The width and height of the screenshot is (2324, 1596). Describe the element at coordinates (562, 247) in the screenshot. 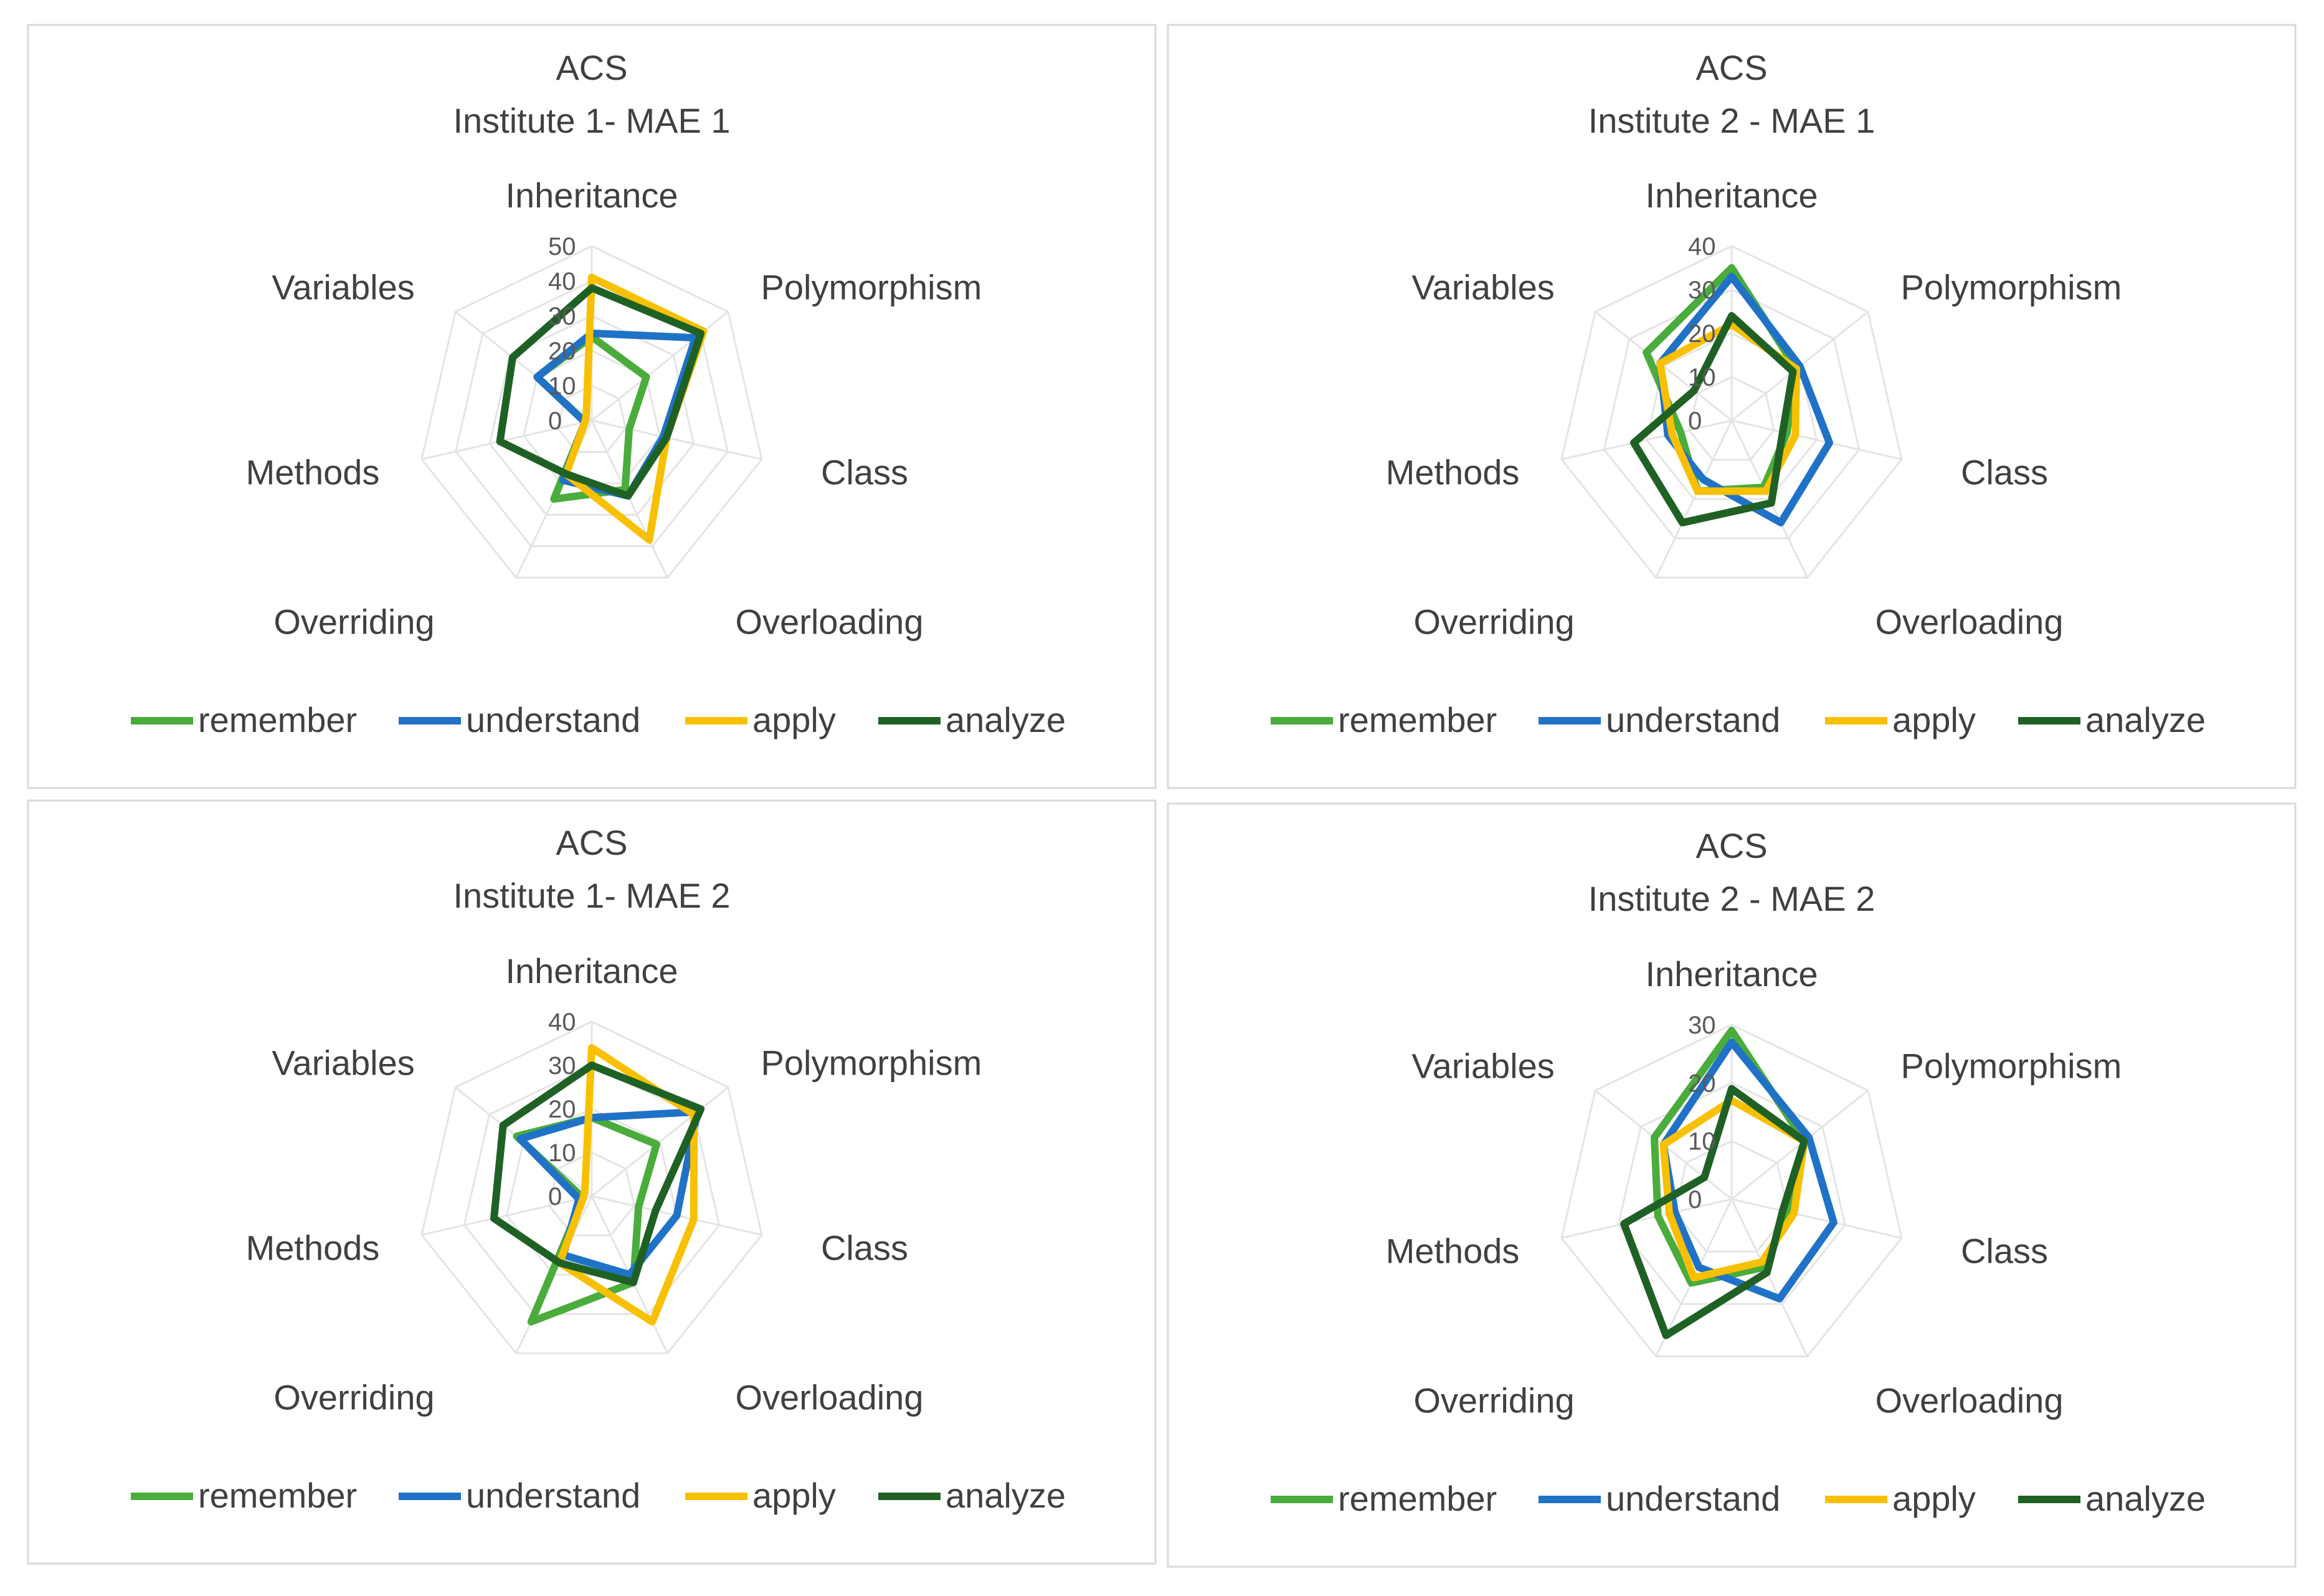

I see `tick-label: 50` at that location.